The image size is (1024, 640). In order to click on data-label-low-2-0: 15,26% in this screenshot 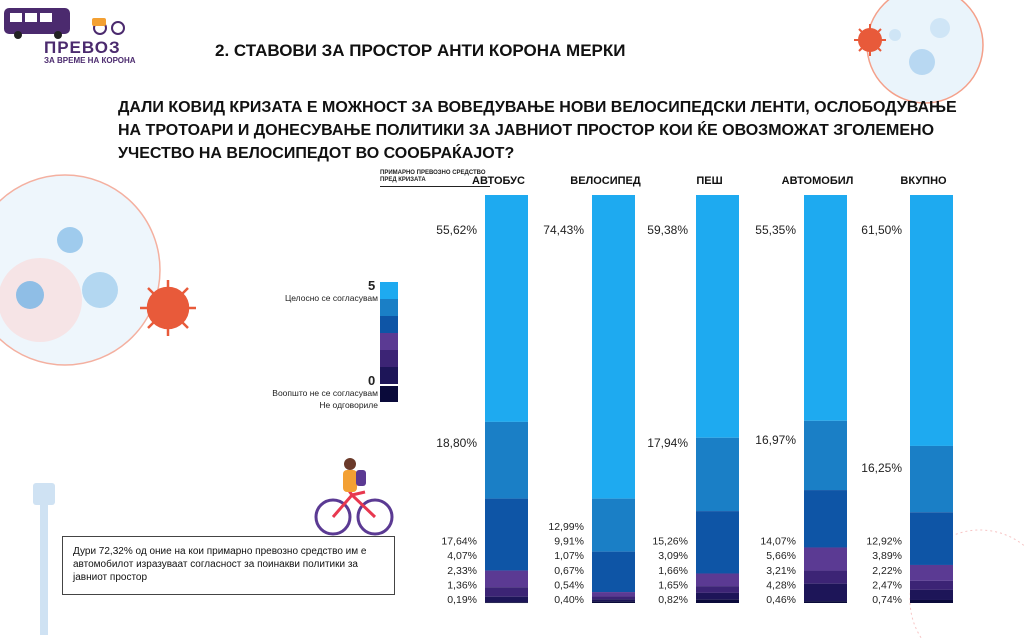, I will do `click(670, 542)`.